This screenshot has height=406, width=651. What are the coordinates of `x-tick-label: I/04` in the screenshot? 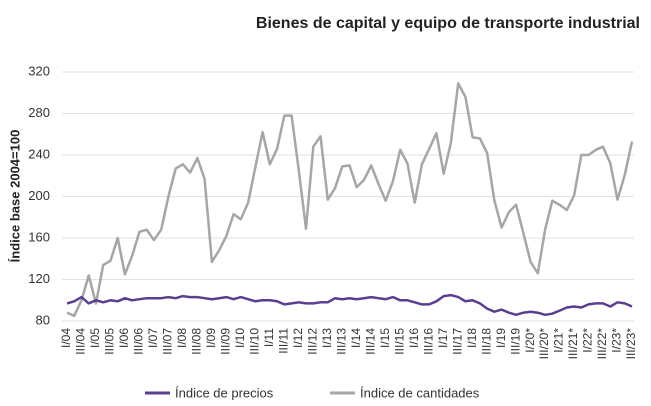 It's located at (66, 338).